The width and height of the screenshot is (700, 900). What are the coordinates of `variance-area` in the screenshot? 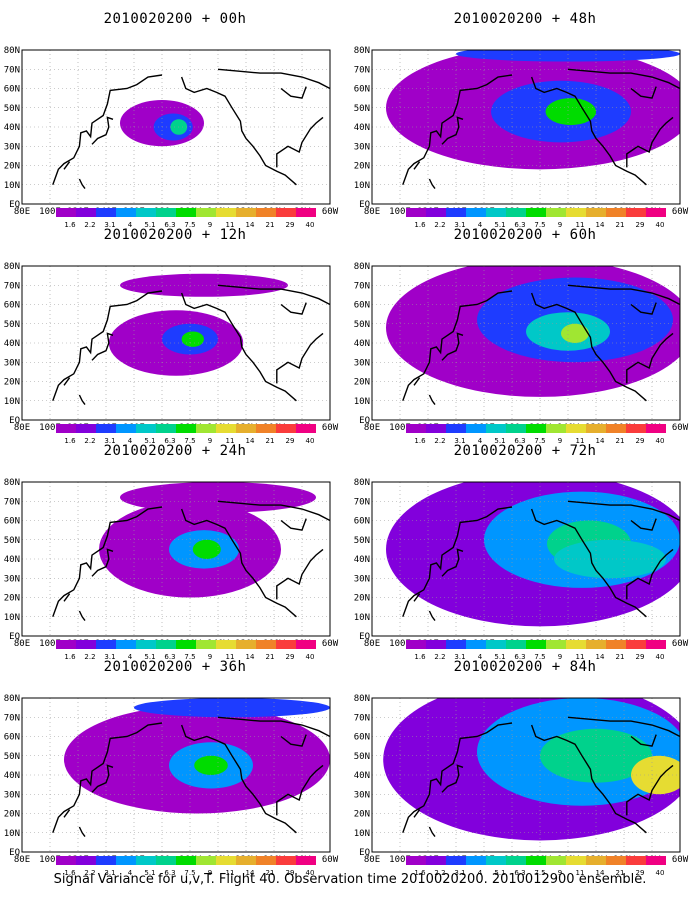 It's located at (192, 339).